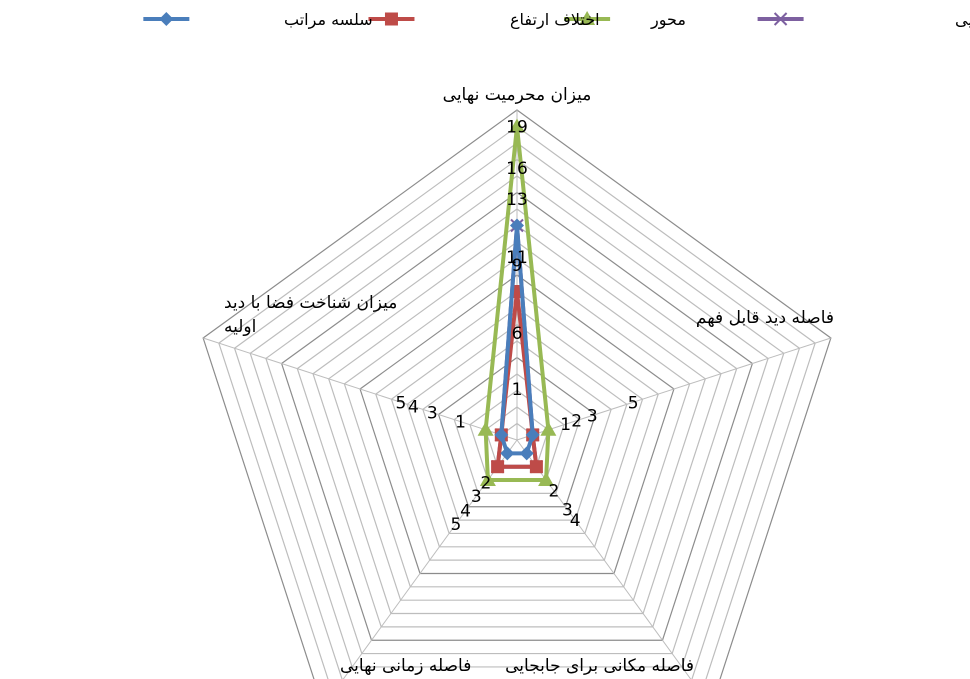 This screenshot has width=970, height=679. What do you see at coordinates (668, 20) in the screenshot?
I see `legend-label: محور` at bounding box center [668, 20].